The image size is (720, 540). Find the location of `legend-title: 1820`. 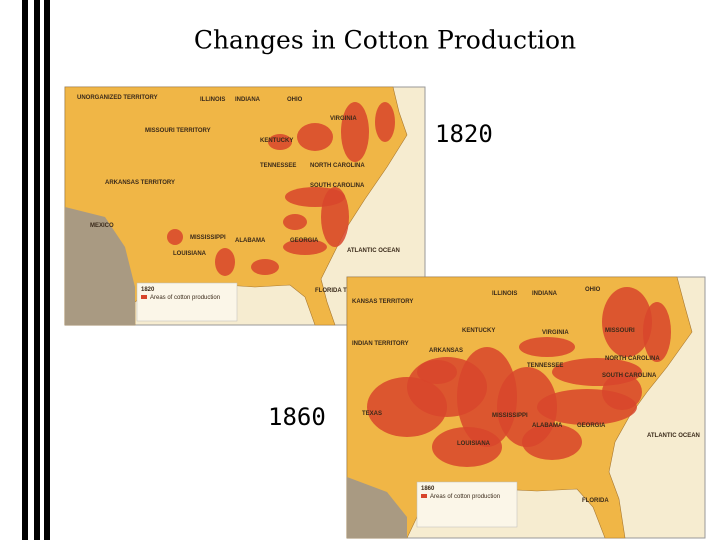

legend-title: 1820 is located at coordinates (148, 290).